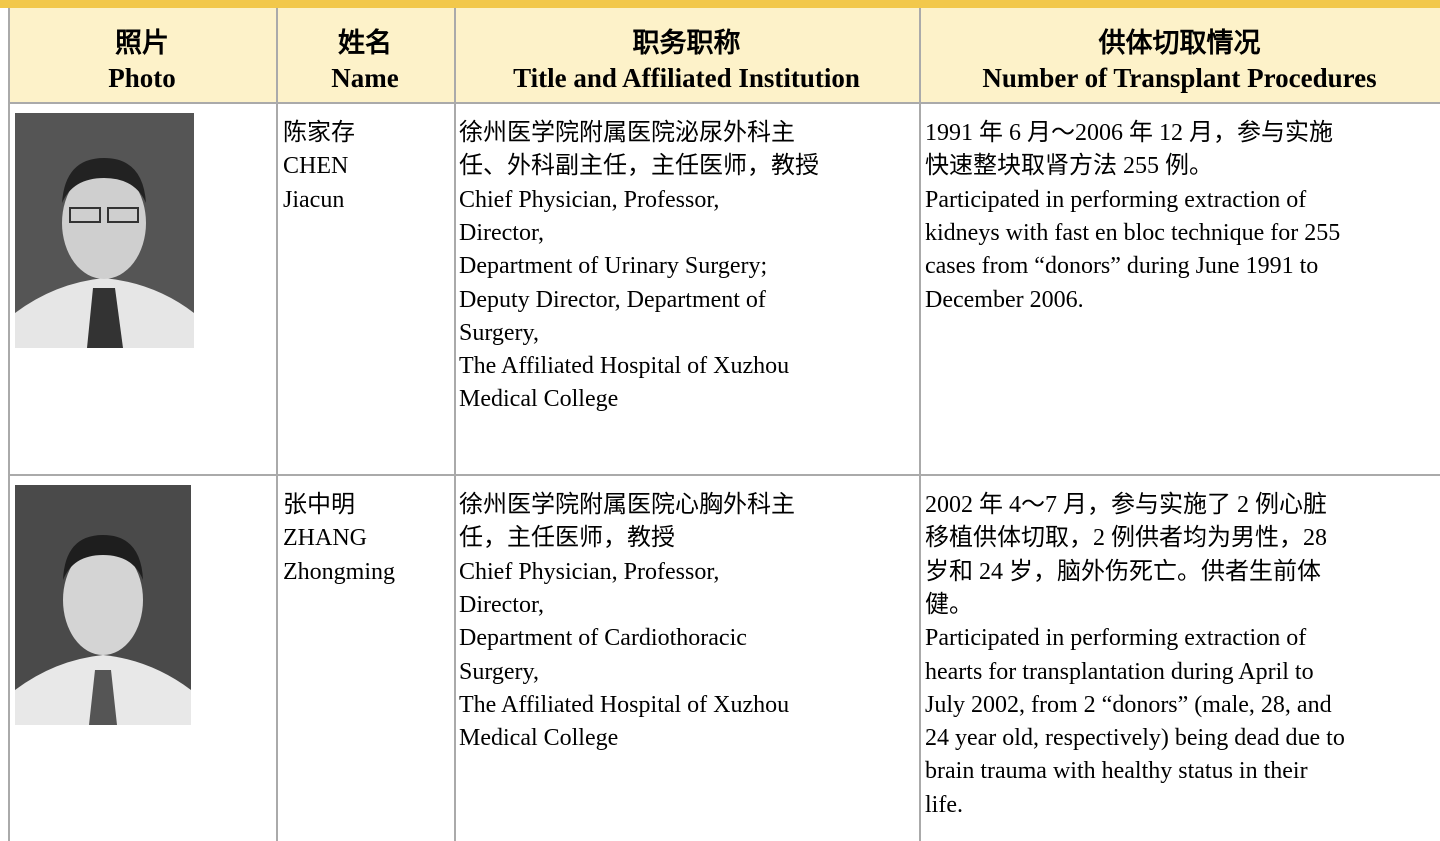  Describe the element at coordinates (9, 424) in the screenshot. I see `table-left-border` at that location.